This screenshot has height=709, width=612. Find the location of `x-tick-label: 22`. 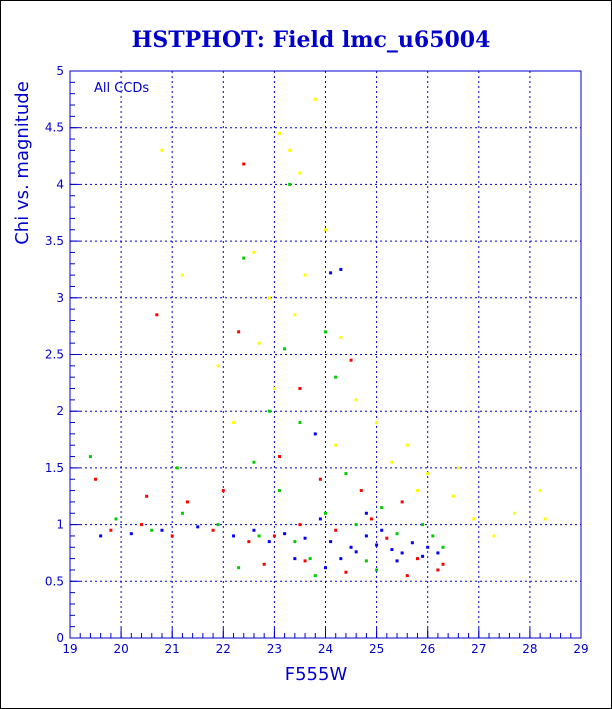

x-tick-label: 22 is located at coordinates (223, 649).